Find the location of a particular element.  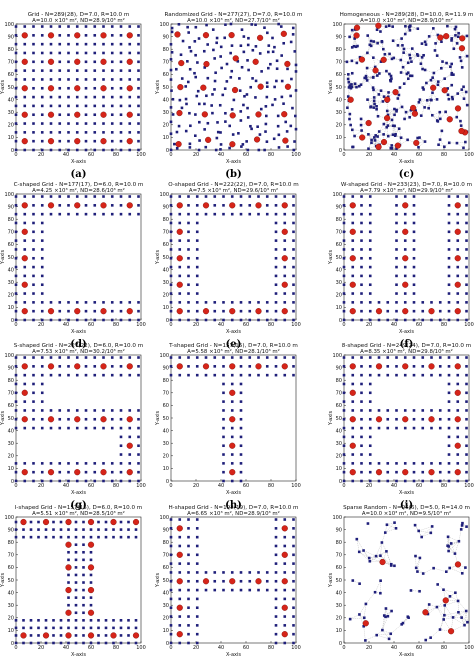

x-tick-label: 100 is located at coordinates (296, 648).